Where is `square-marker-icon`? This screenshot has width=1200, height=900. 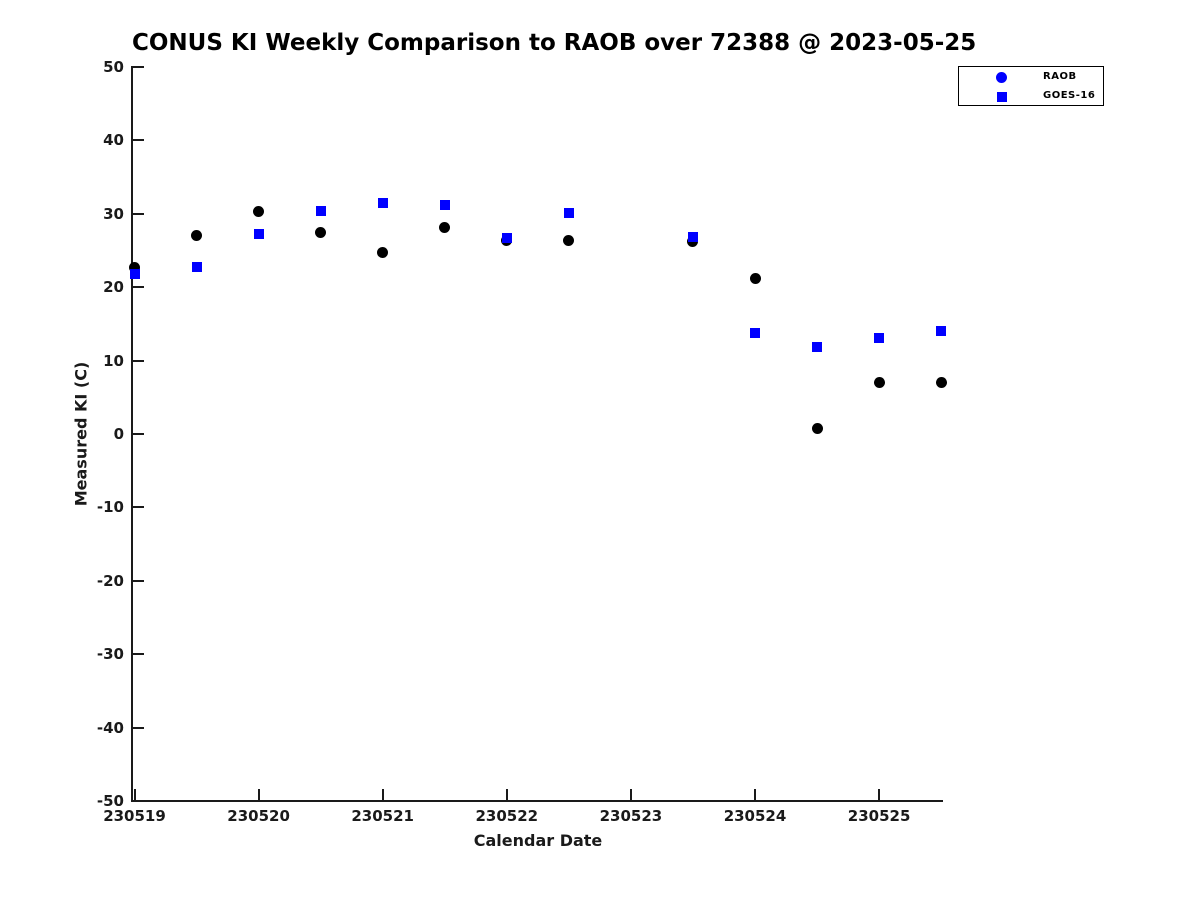 square-marker-icon is located at coordinates (1002, 97).